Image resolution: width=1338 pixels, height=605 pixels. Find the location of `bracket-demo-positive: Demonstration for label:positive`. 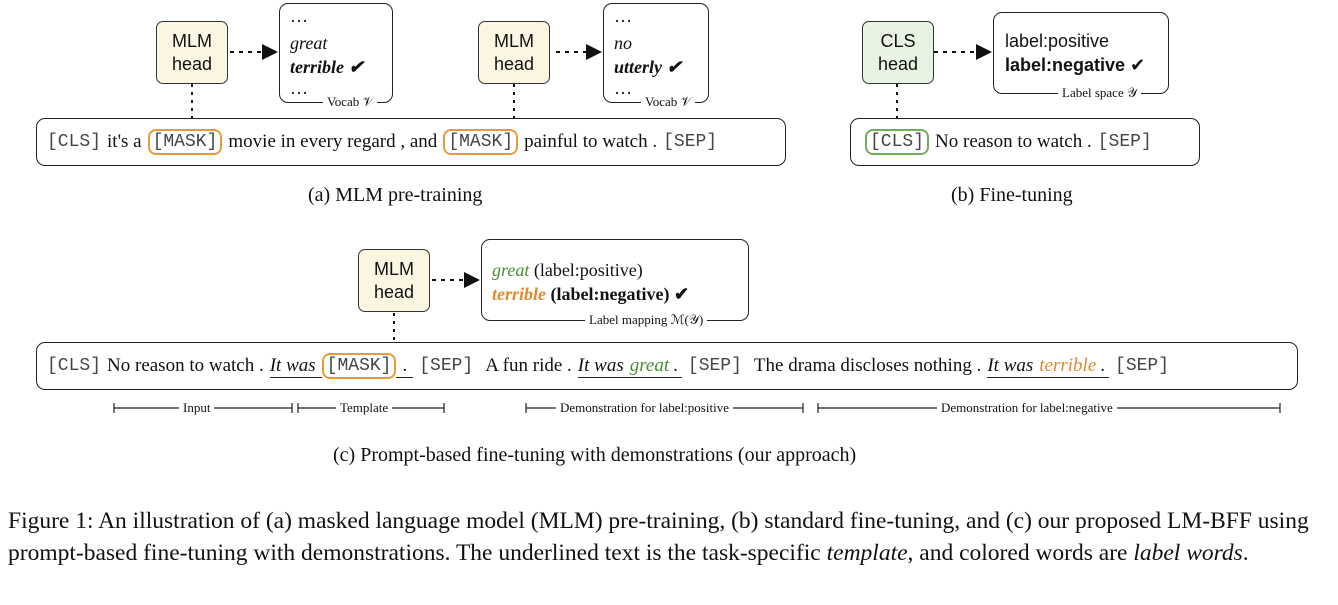

bracket-demo-positive: Demonstration for label:positive is located at coordinates (644, 408).